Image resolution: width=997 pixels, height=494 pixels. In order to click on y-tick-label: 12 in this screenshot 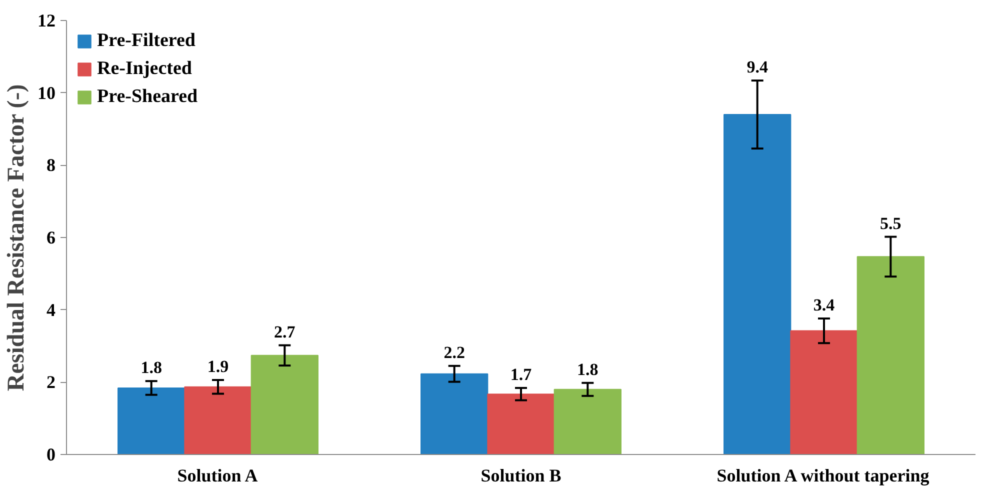, I will do `click(47, 20)`.